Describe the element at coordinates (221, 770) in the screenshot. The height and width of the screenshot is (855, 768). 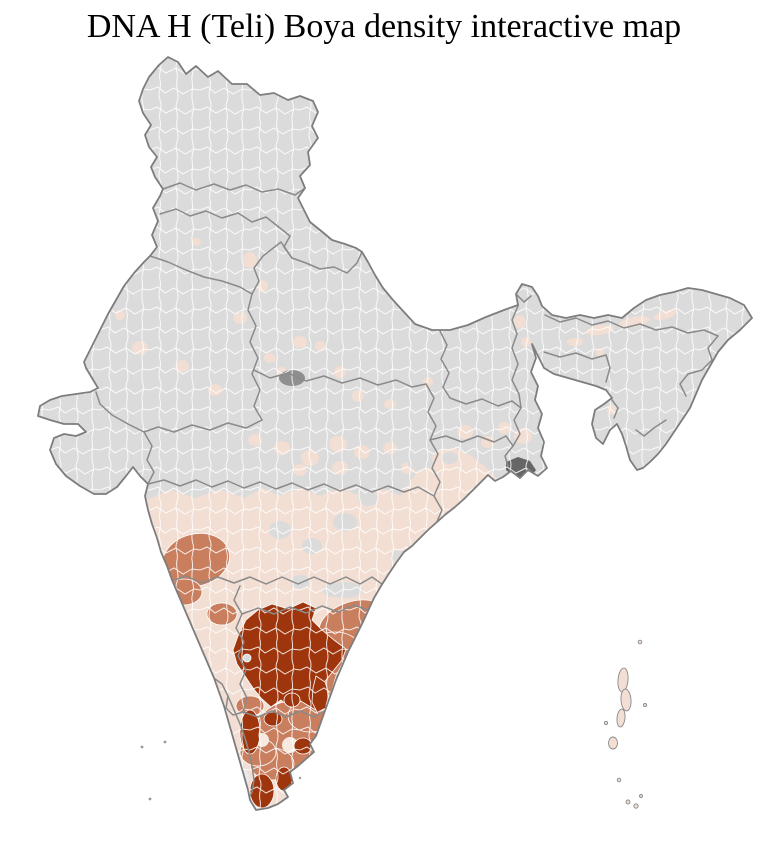
I see `lakshadweep-islands` at that location.